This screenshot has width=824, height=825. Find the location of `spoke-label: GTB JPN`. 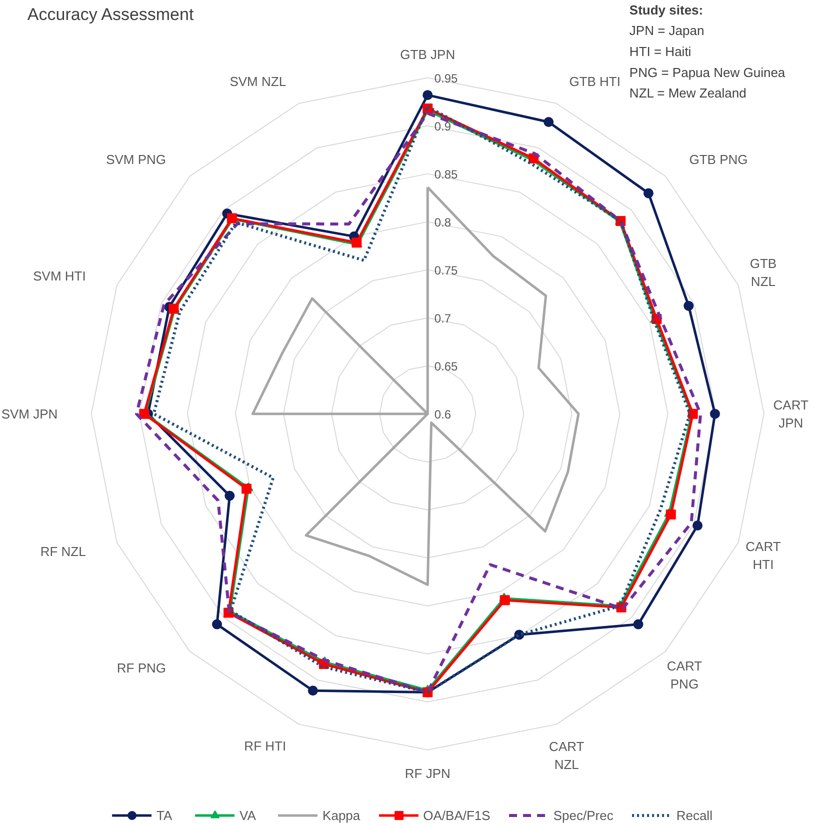

spoke-label: GTB JPN is located at coordinates (428, 54).